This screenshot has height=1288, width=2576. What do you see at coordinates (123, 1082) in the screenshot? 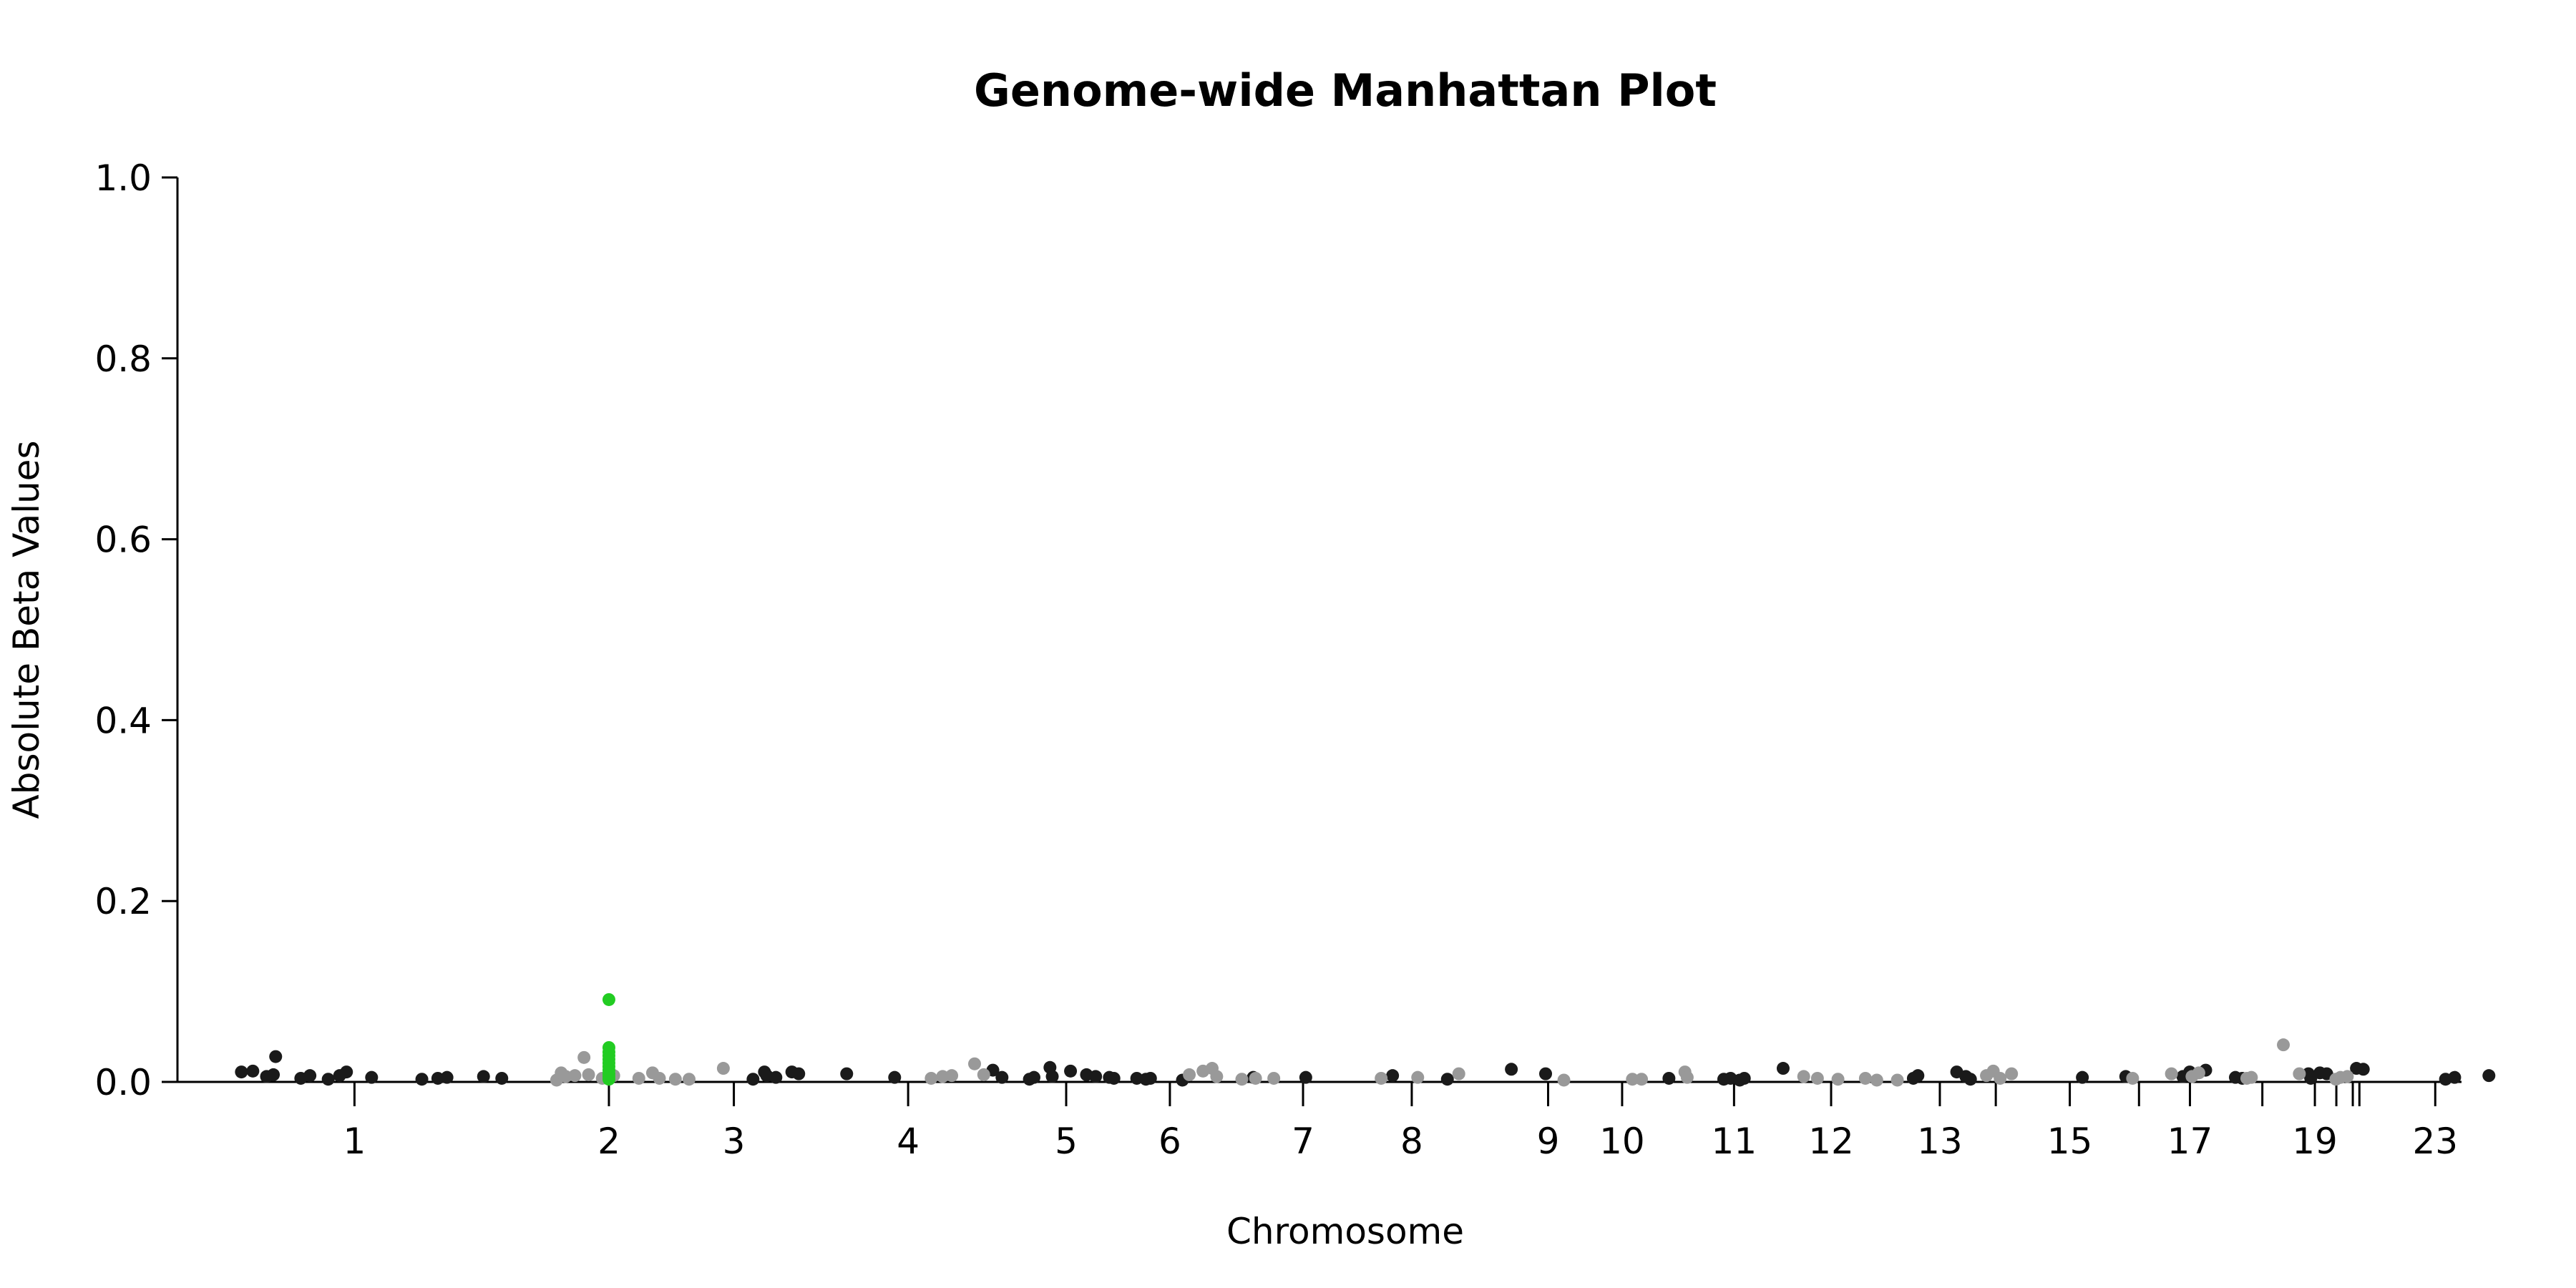
I see `y-tick-label: 0.0` at bounding box center [123, 1082].